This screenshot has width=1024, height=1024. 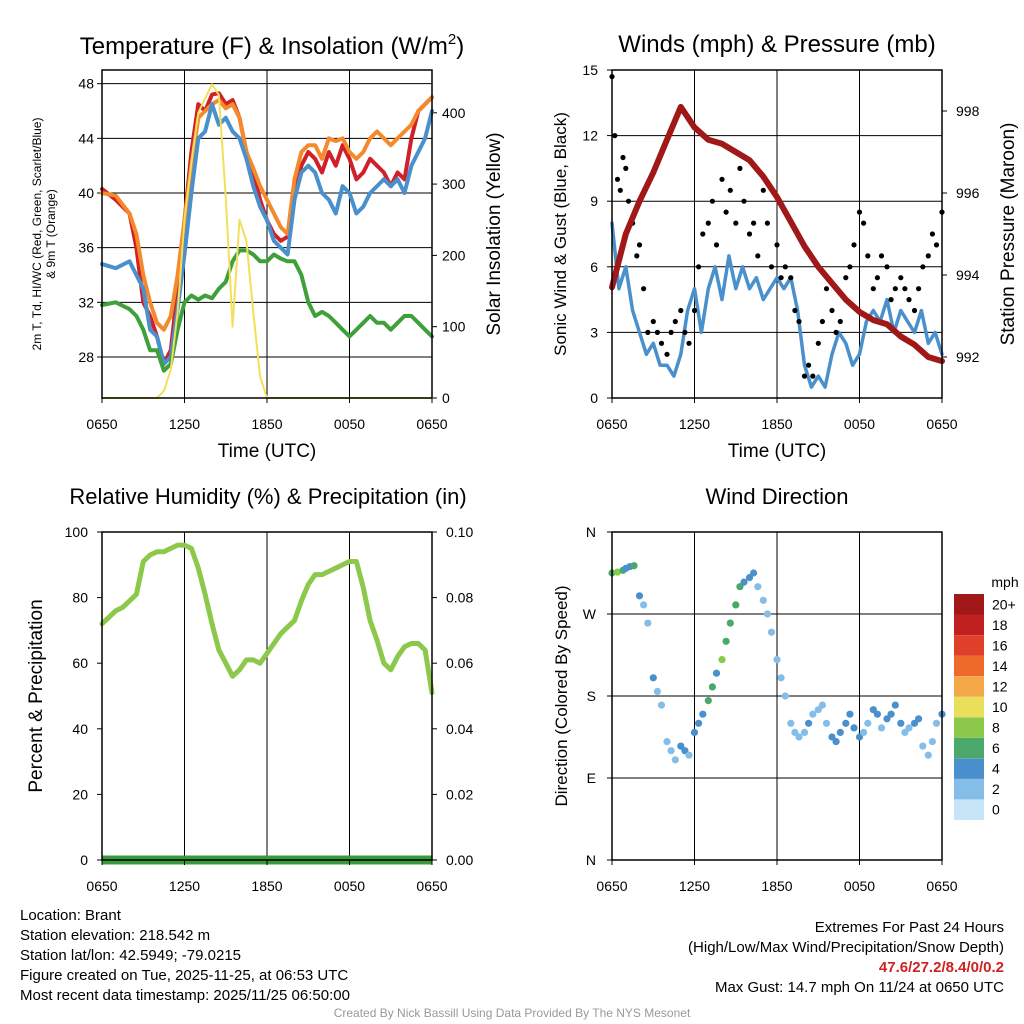 What do you see at coordinates (459, 860) in the screenshot?
I see `rh-y2-tick-label: 0.00` at bounding box center [459, 860].